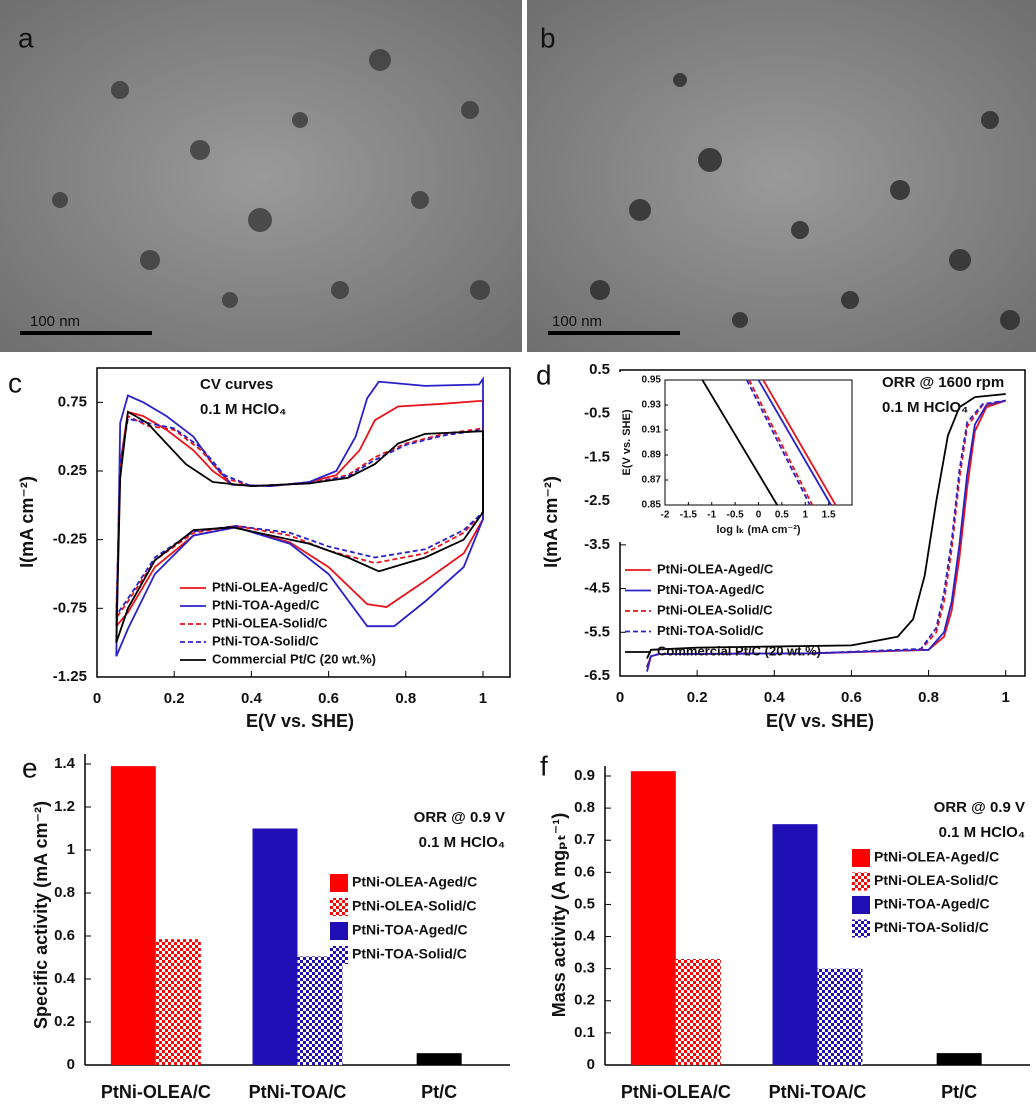 The image size is (1036, 1104). Describe the element at coordinates (597, 588) in the screenshot. I see `y-tick-label: -4.5` at that location.